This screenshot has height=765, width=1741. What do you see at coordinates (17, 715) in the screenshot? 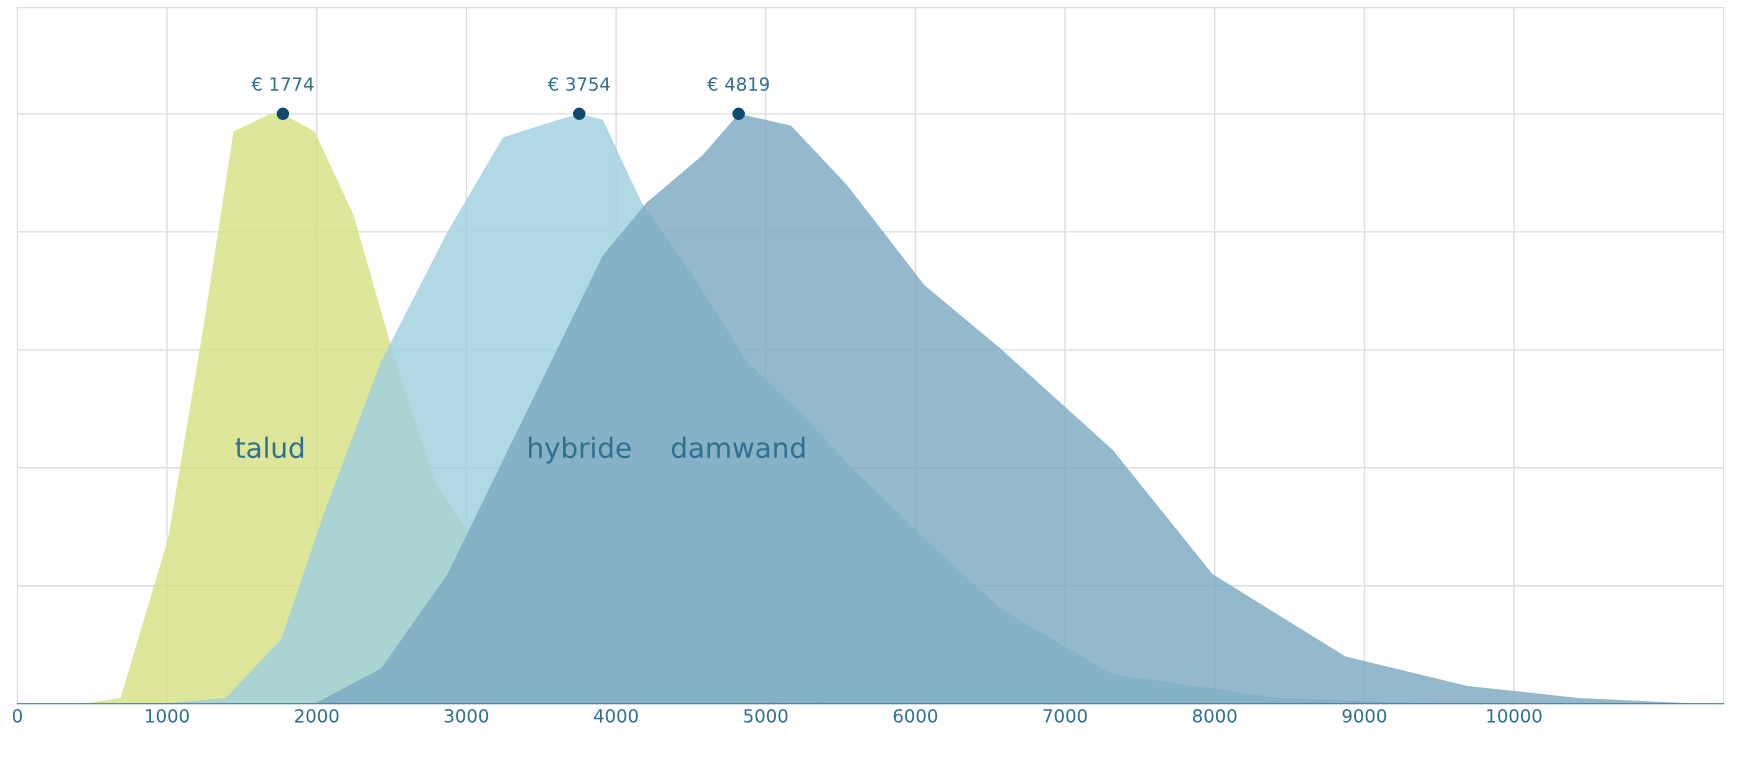
I see `x-tick-label: 0` at bounding box center [17, 715].